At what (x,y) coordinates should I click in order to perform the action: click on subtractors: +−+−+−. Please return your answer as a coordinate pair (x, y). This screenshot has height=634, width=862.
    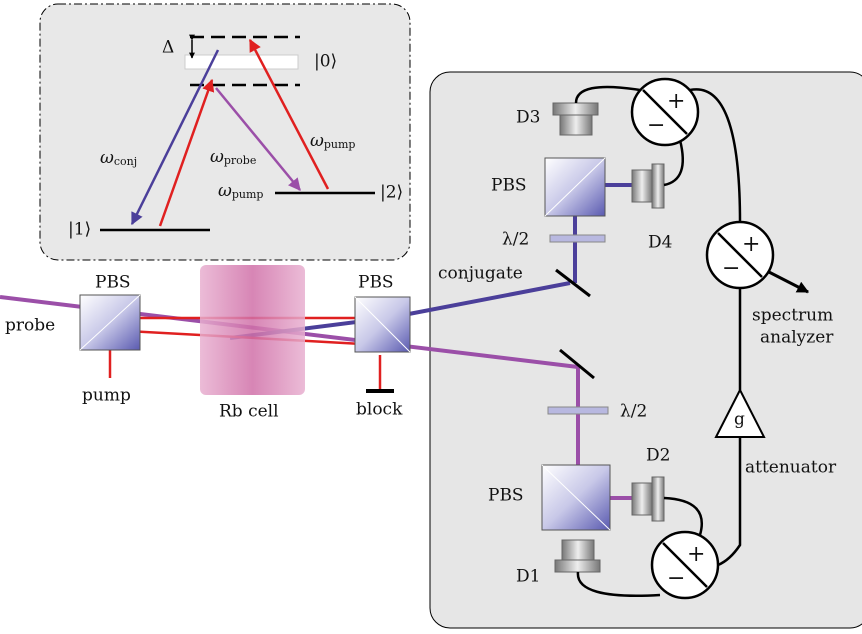
    Looking at the image, I should click on (702, 338).